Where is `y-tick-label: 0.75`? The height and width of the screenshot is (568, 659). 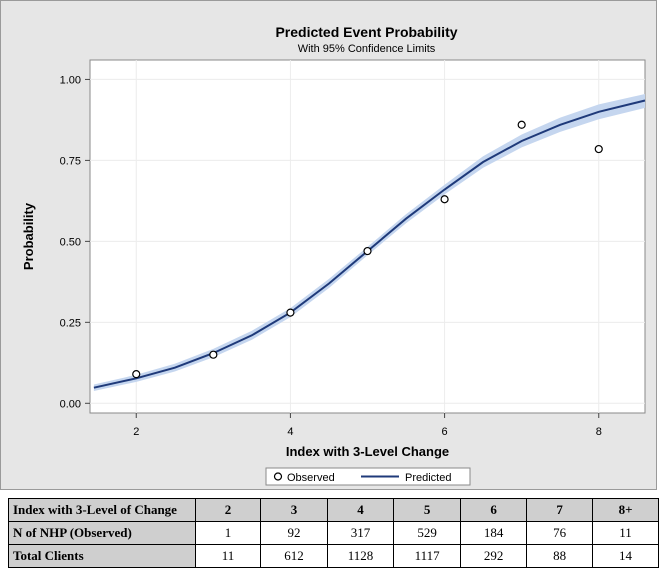
y-tick-label: 0.75 is located at coordinates (70, 161).